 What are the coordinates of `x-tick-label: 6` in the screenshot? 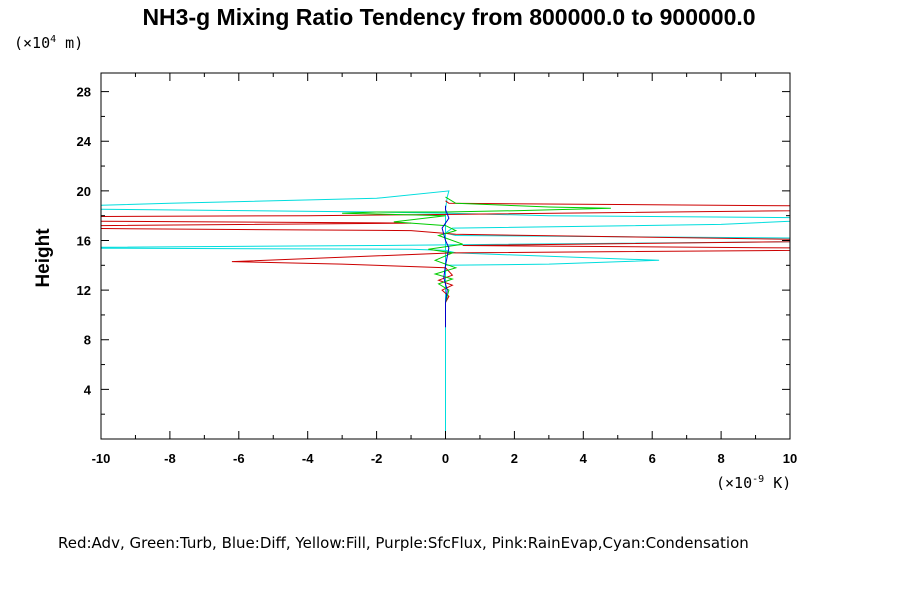 It's located at (652, 458).